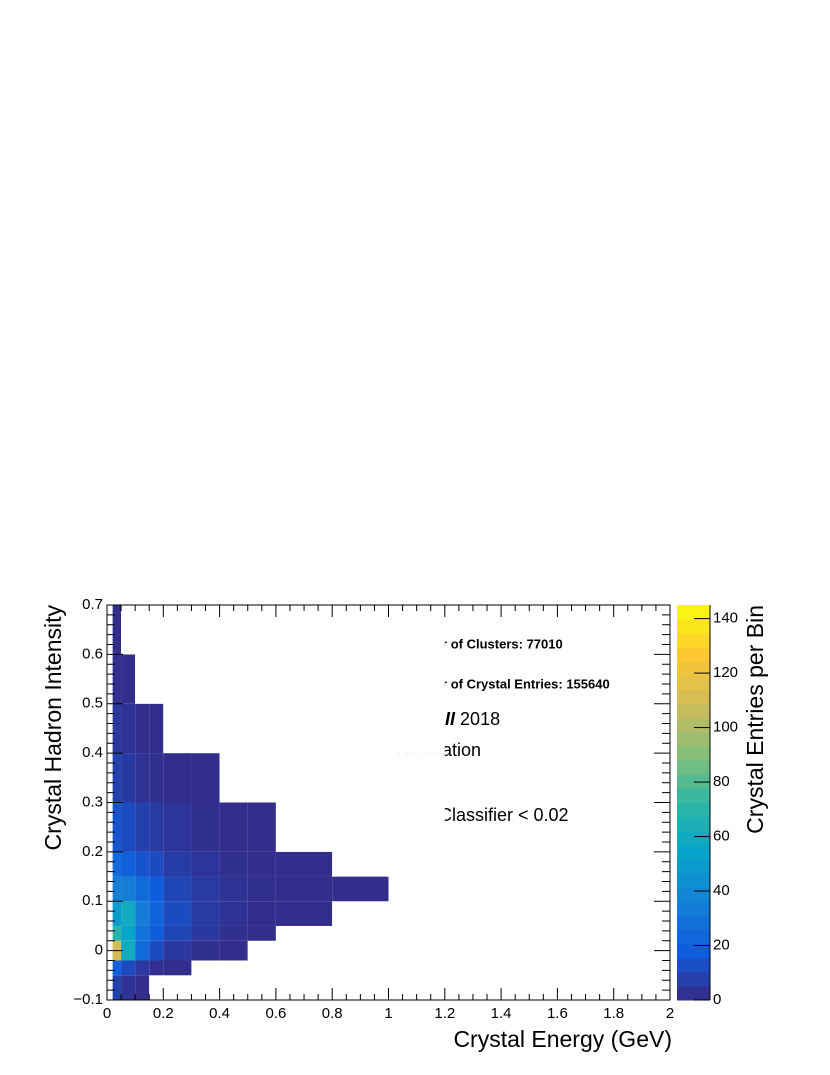  Describe the element at coordinates (755, 719) in the screenshot. I see `colorbar-label: Crystal Entries per Bin` at that location.